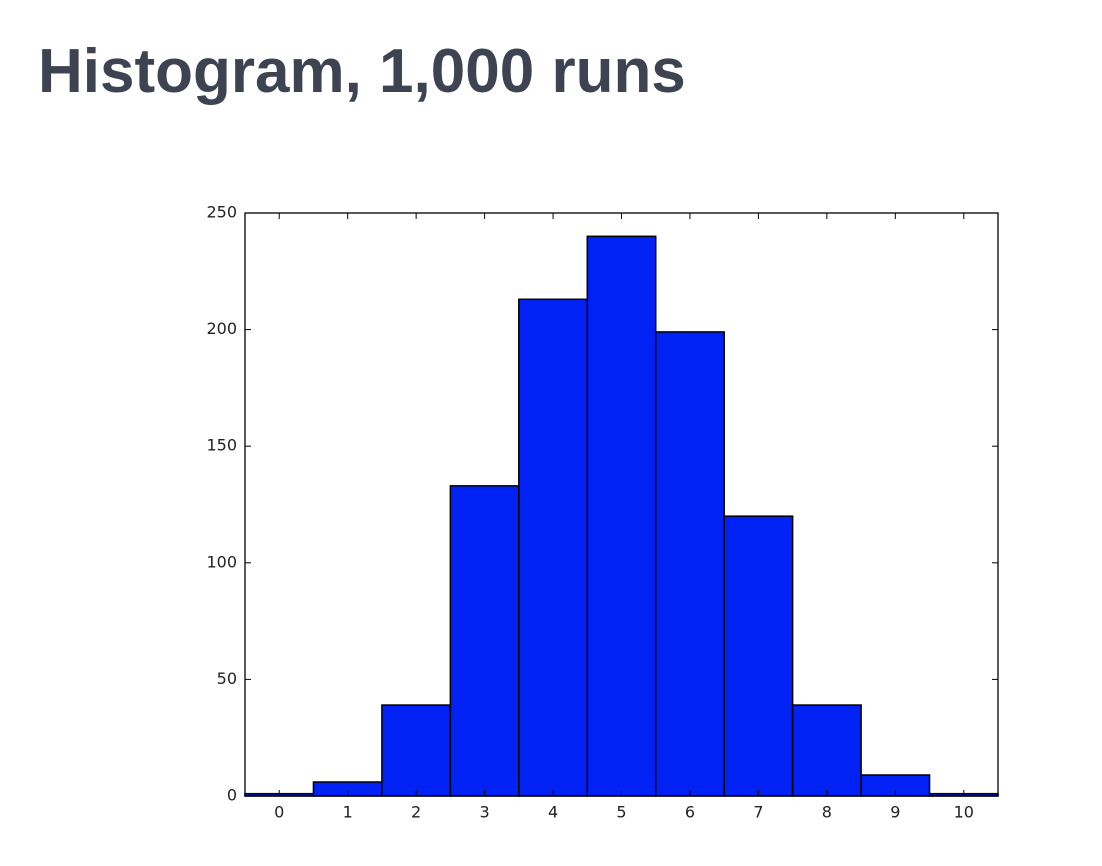 This screenshot has width=1102, height=866. I want to click on x-tick-label: 10, so click(964, 812).